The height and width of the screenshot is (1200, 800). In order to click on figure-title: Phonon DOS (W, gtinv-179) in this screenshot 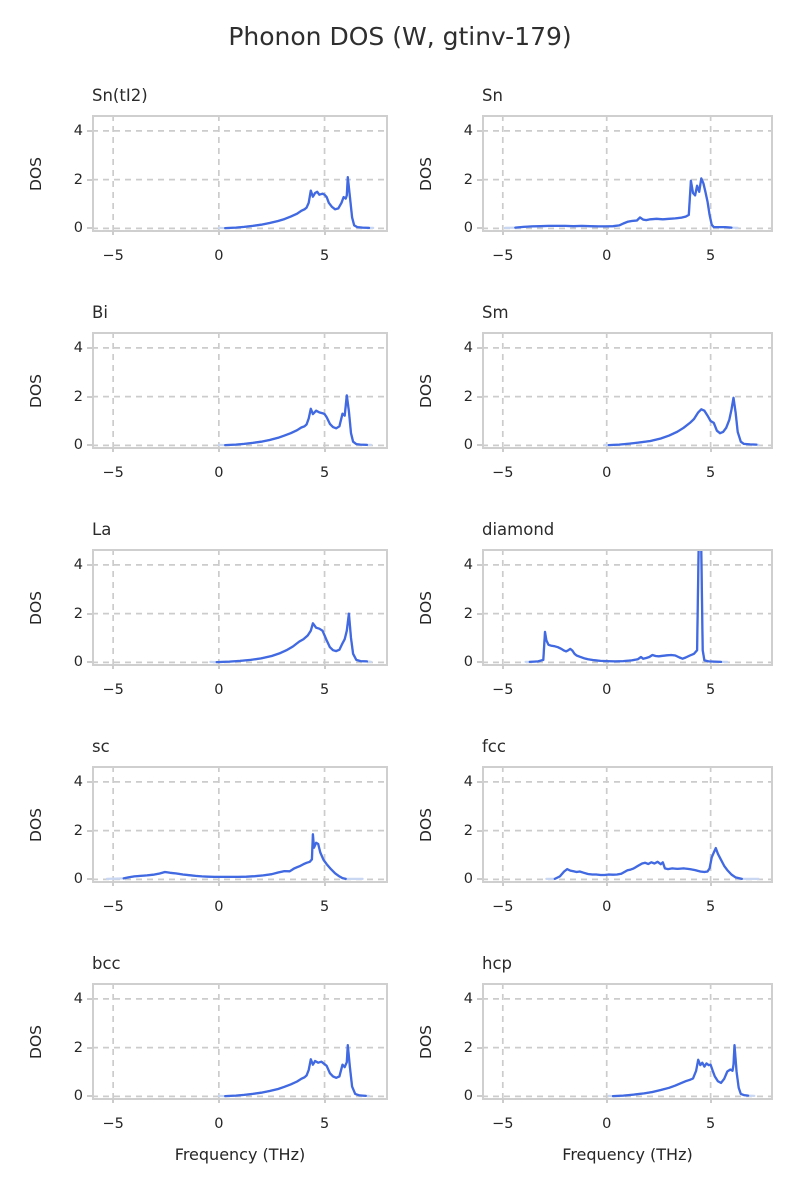, I will do `click(400, 36)`.